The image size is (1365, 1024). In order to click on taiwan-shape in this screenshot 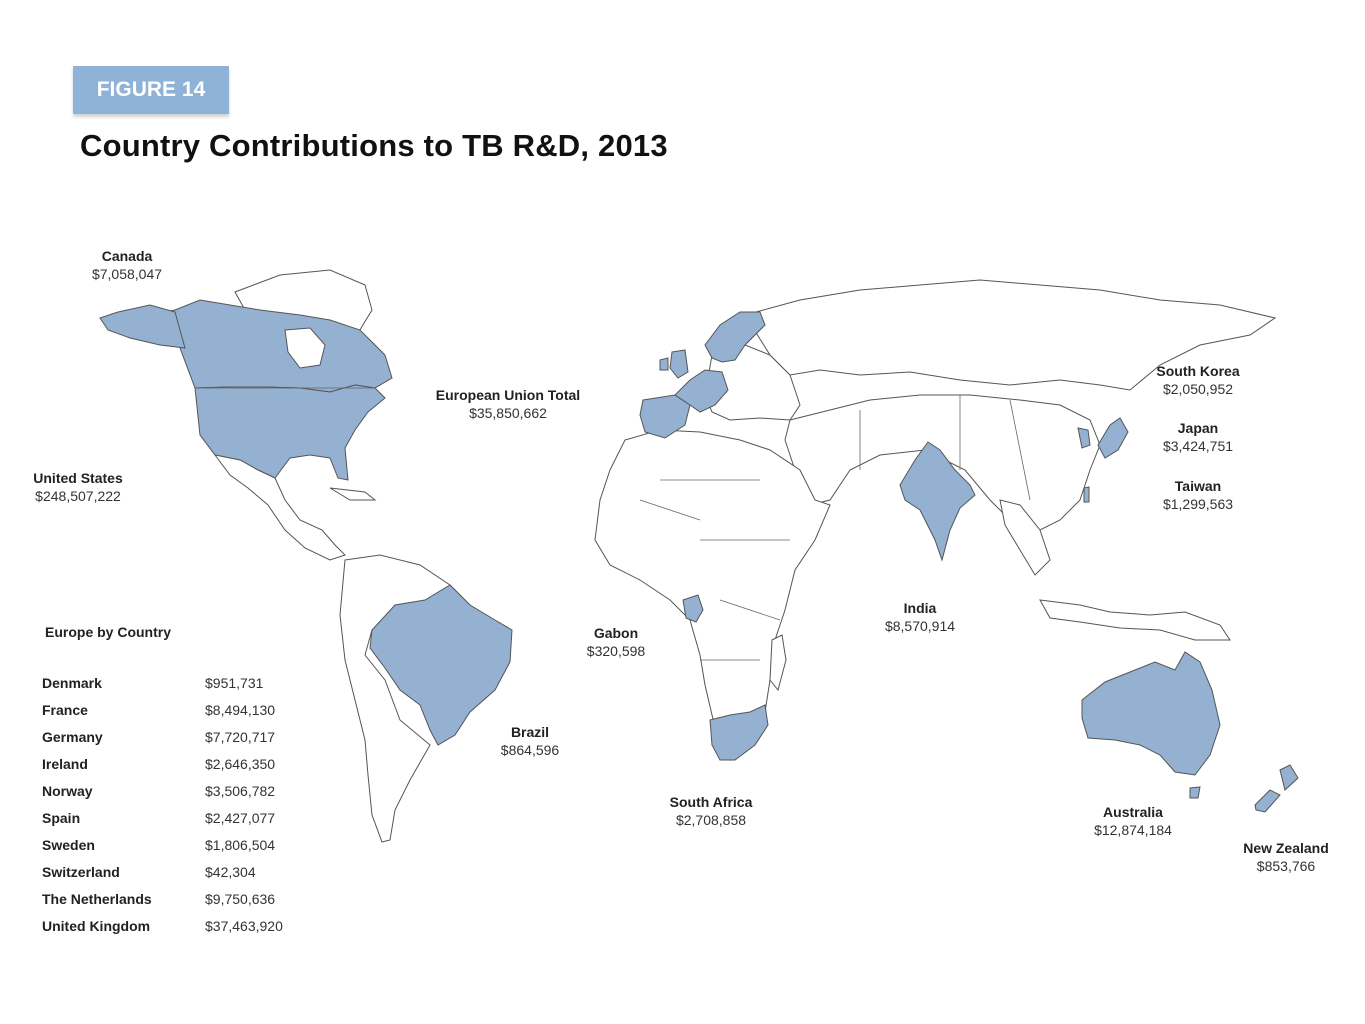, I will do `click(1086, 494)`.